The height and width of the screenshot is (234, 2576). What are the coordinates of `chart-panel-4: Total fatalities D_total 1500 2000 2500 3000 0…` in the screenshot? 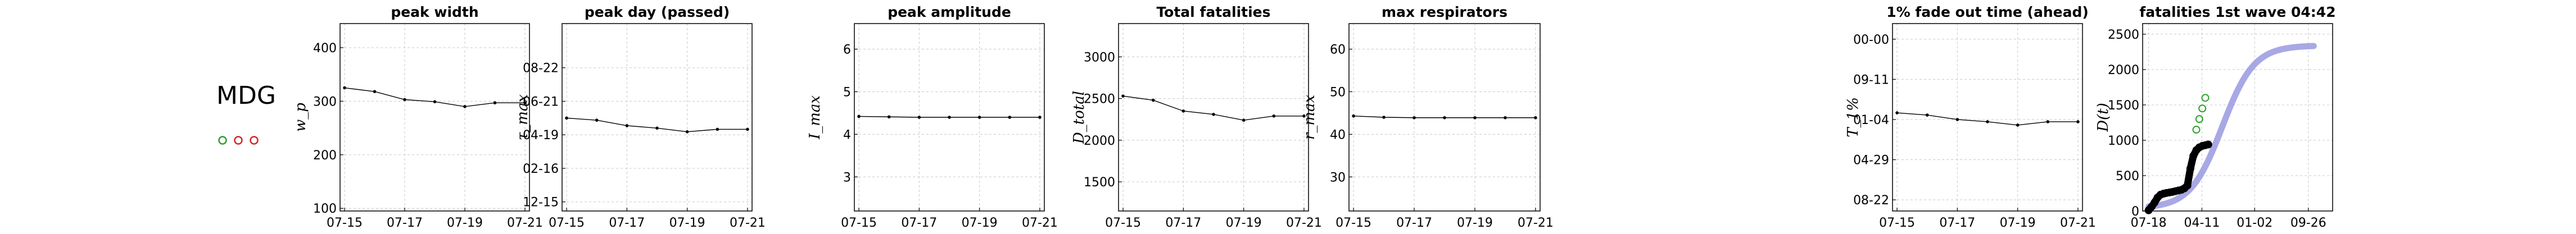 It's located at (1196, 117).